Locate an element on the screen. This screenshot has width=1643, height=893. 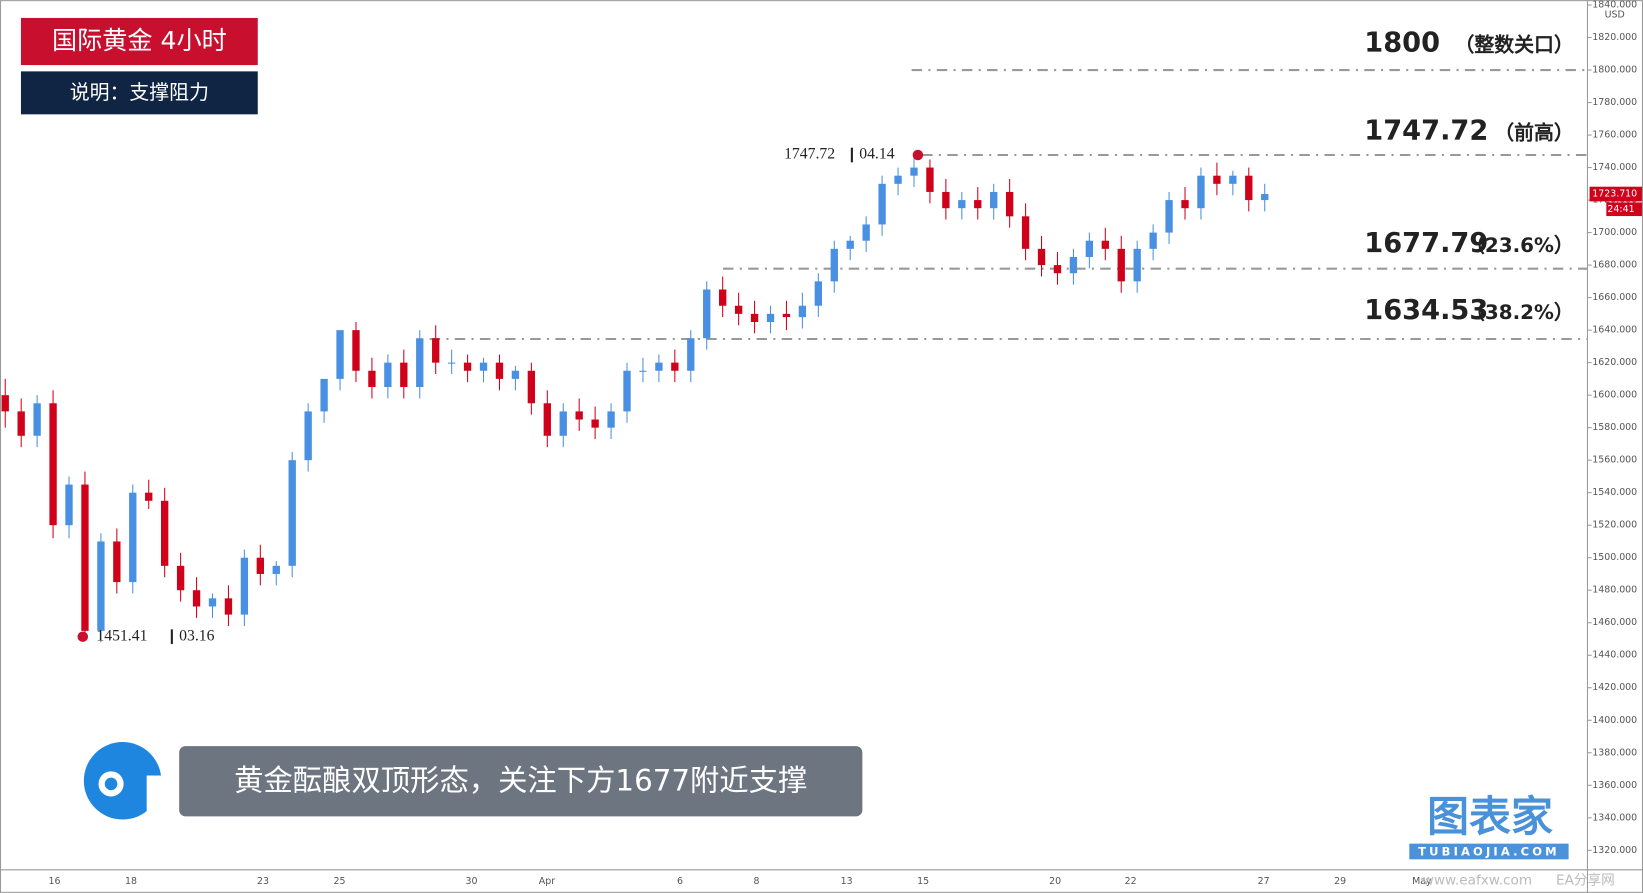
y-tick-label: 1340.000 is located at coordinates (1614, 817).